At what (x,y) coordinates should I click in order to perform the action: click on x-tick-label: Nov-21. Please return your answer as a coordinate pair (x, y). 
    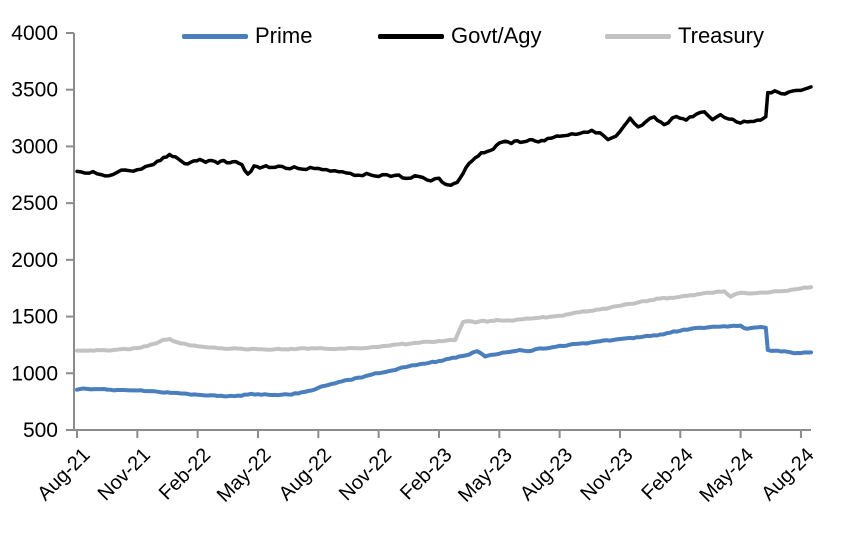
    Looking at the image, I should click on (124, 474).